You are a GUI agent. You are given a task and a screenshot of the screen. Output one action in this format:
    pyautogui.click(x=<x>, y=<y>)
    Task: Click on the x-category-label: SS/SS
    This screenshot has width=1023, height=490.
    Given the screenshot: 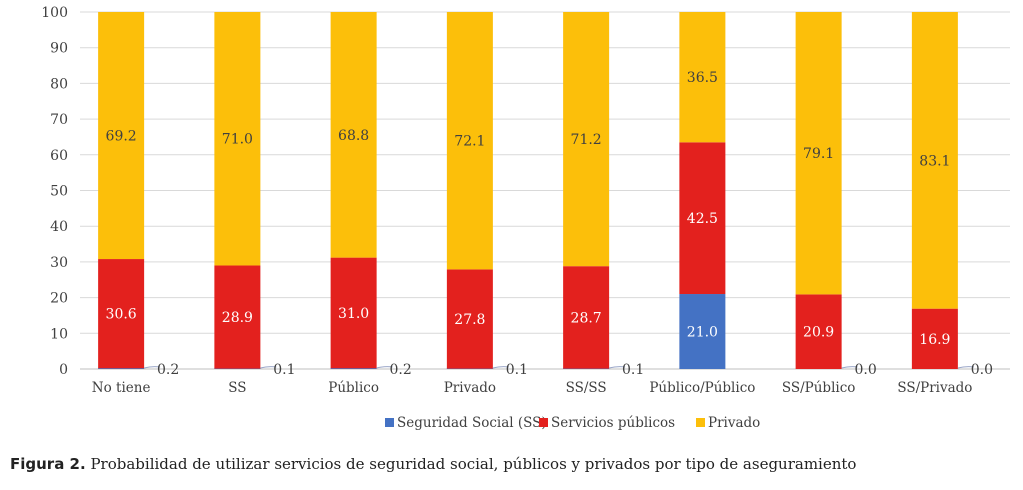 What is the action you would take?
    pyautogui.click(x=586, y=388)
    